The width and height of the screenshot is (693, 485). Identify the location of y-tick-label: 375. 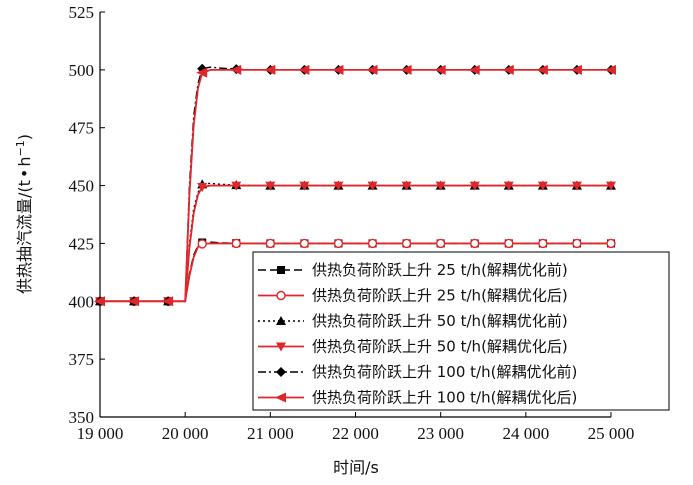
(82, 359).